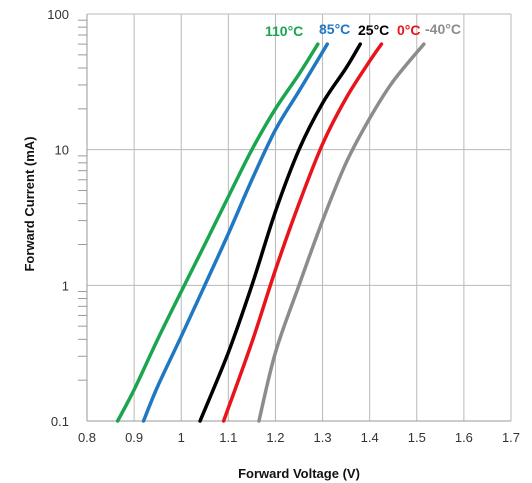 This screenshot has height=483, width=532. I want to click on y-tick-label: 0.1, so click(60, 421).